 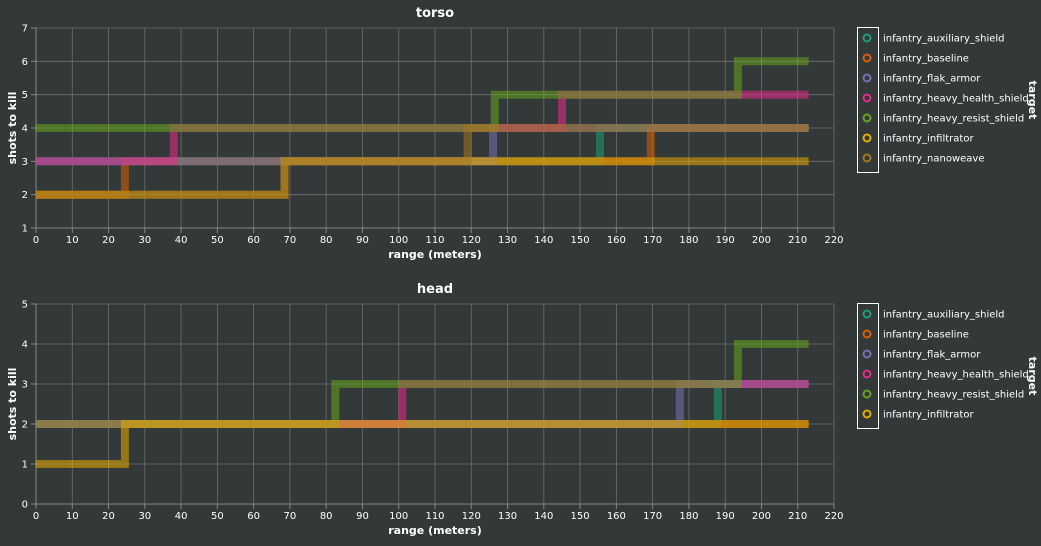 What do you see at coordinates (944, 315) in the screenshot?
I see `legend-label: infantry_auxiliary_shield` at bounding box center [944, 315].